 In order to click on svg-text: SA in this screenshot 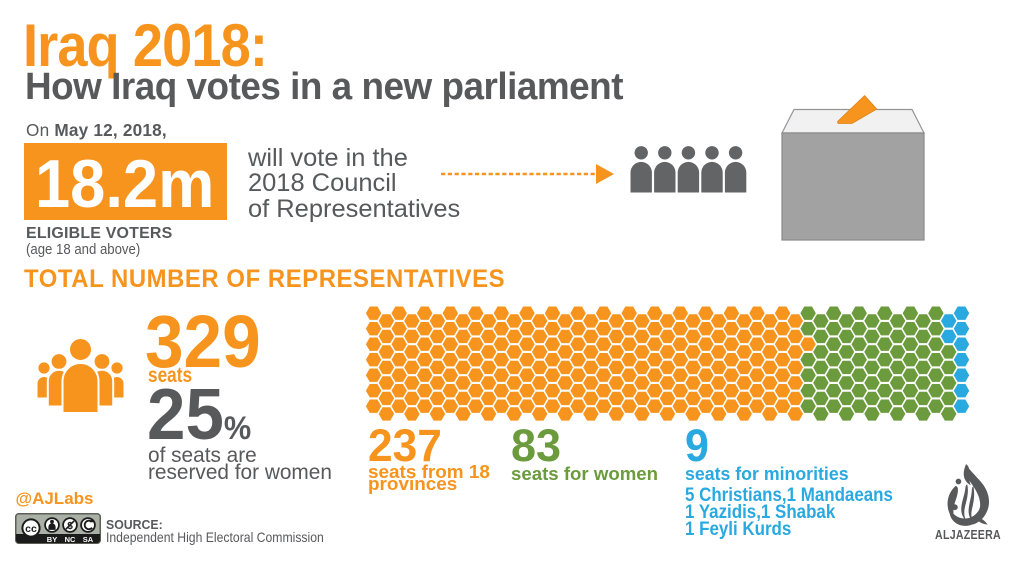, I will do `click(88, 539)`.